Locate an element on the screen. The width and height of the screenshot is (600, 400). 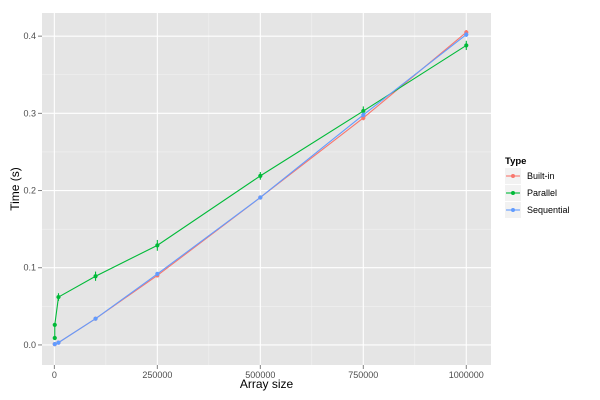
x-tick-label: 1000000 is located at coordinates (466, 375).